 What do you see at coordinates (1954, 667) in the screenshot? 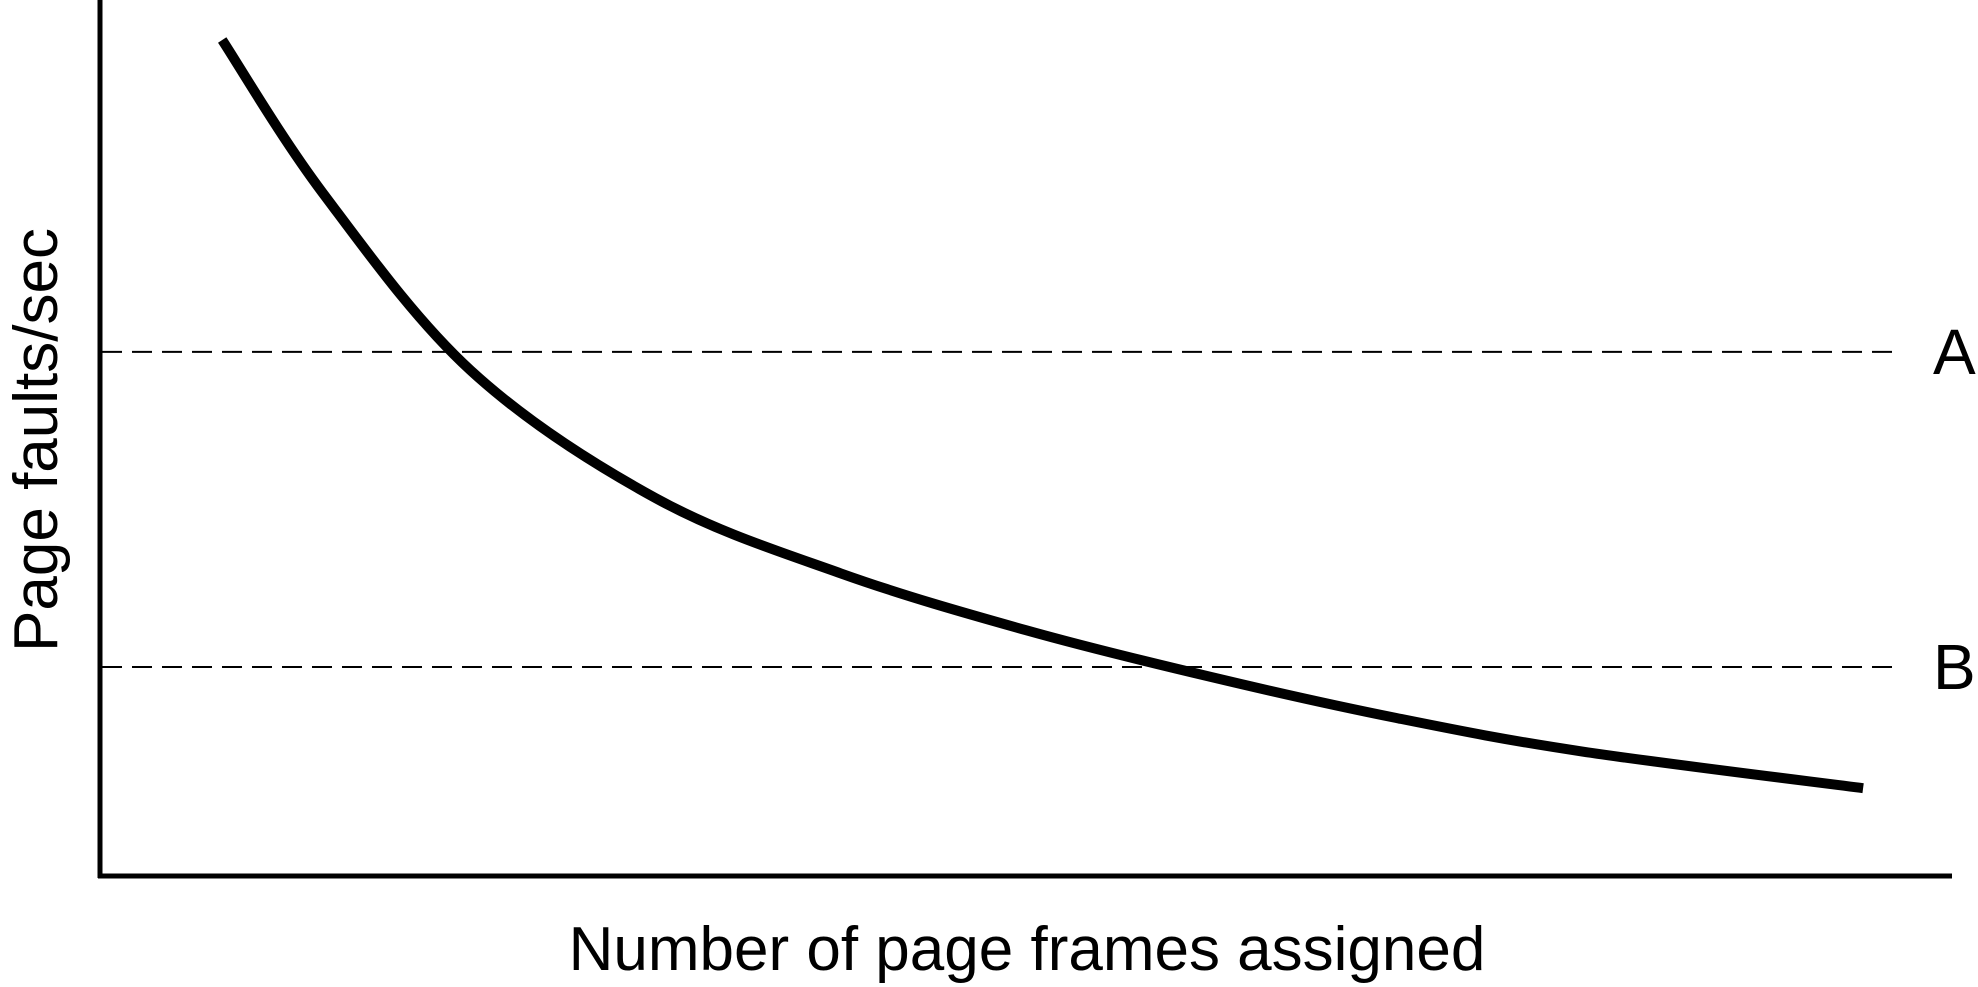
I see `reference-label-b: B` at bounding box center [1954, 667].